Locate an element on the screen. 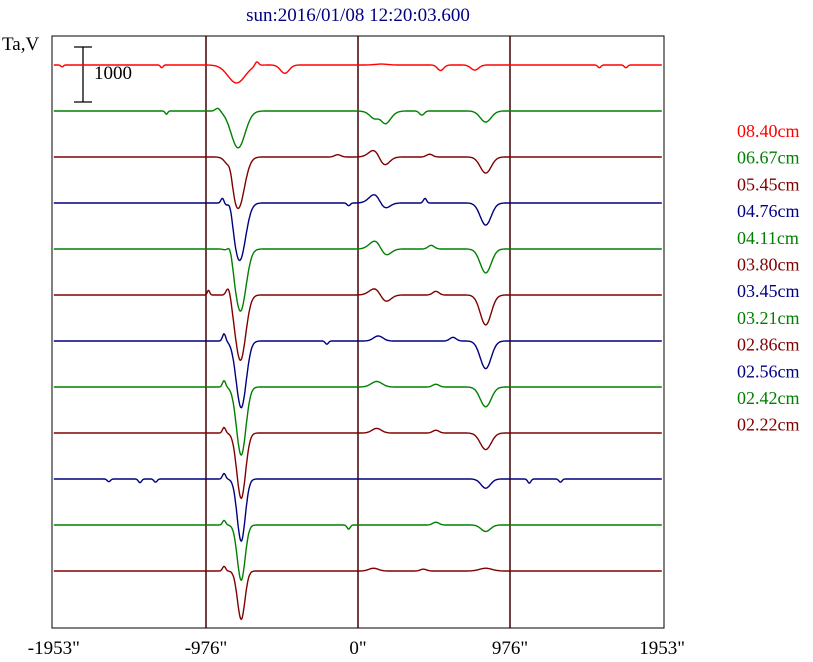 The image size is (813, 662). legend-label-02.22cm: 02.22cm is located at coordinates (768, 425).